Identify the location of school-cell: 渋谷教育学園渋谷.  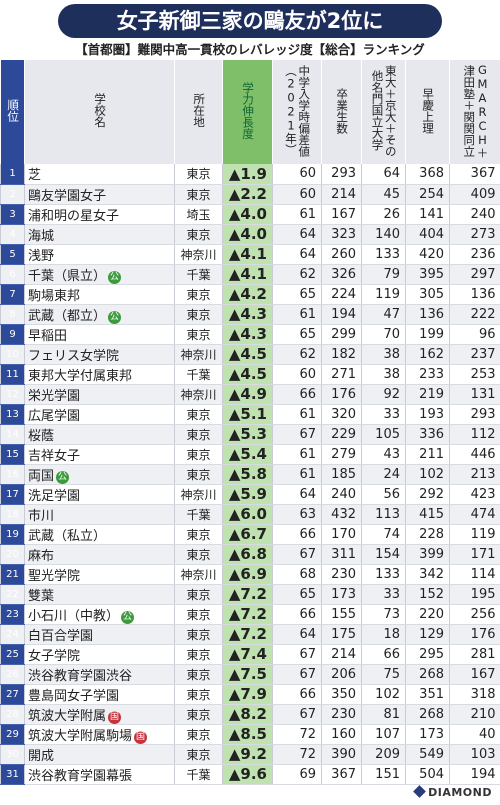
(99, 674).